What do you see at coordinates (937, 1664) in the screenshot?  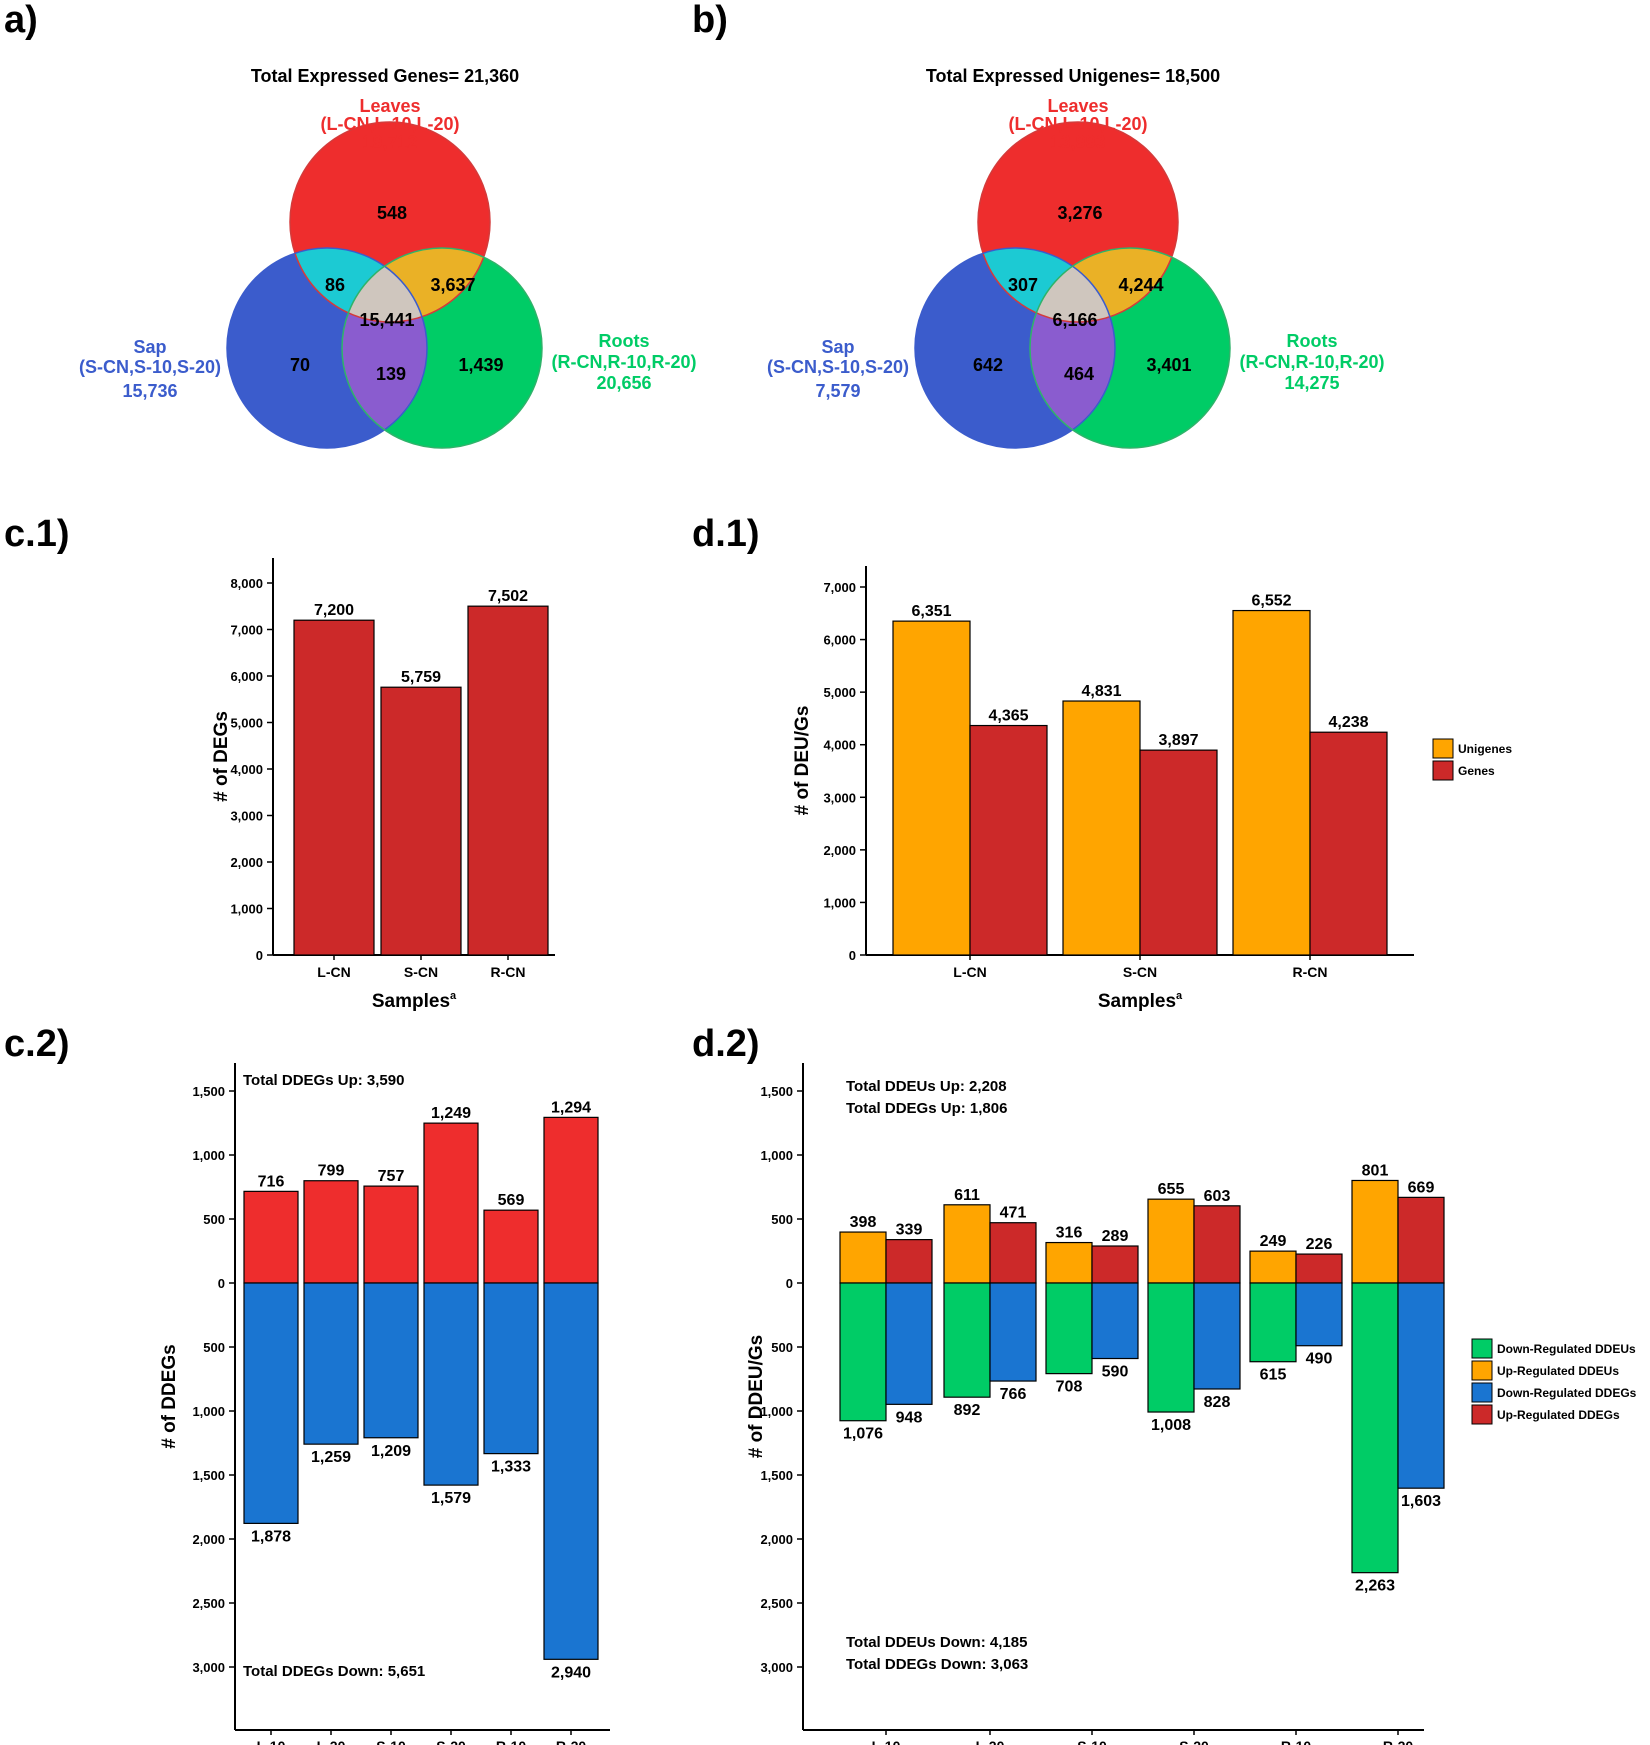 I see `annotation-total-ddeg-down: Total DDEGs Down: 3,063` at bounding box center [937, 1664].